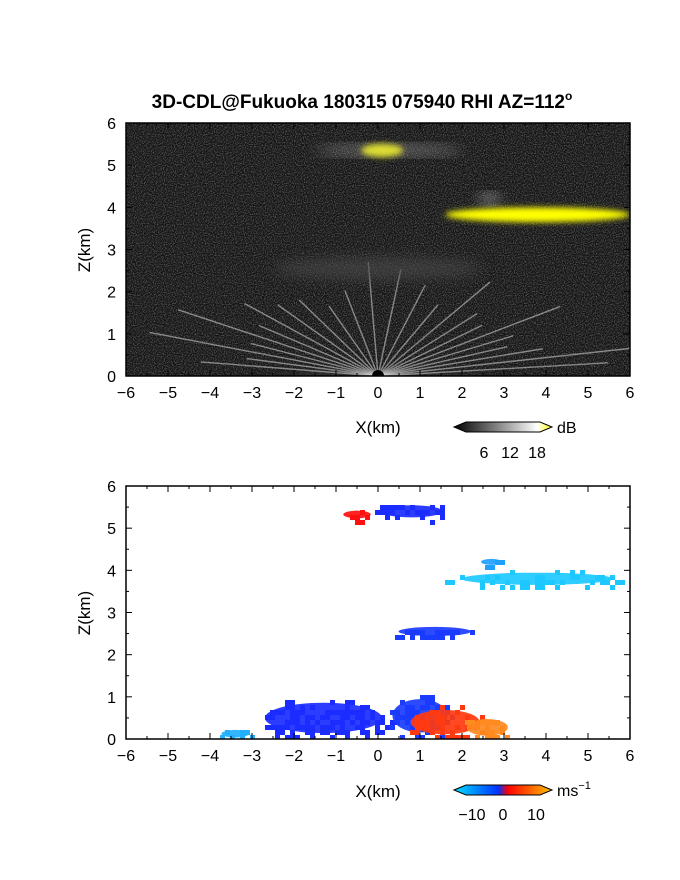 Image resolution: width=680 pixels, height=880 pixels. Describe the element at coordinates (362, 101) in the screenshot. I see `chart-title: 3D-CDL@Fukuoka 180315 075940 RHI AZ=112o` at that location.